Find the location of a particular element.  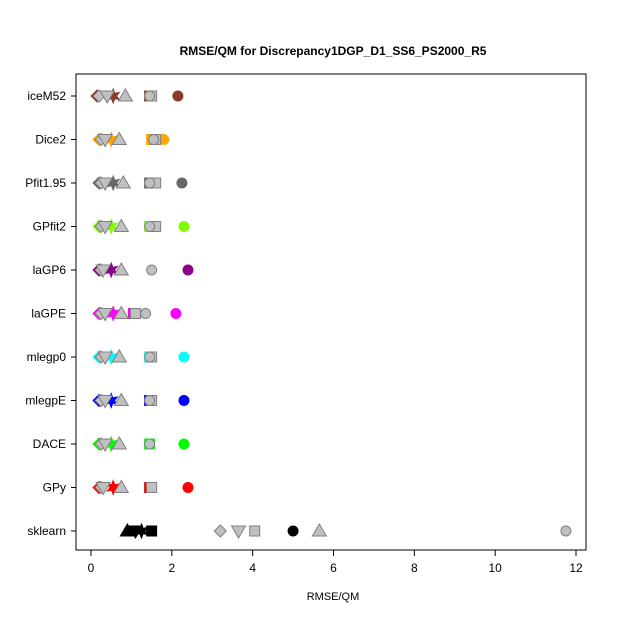

marker-triangle-down-gpfit2 is located at coordinates (105, 228).